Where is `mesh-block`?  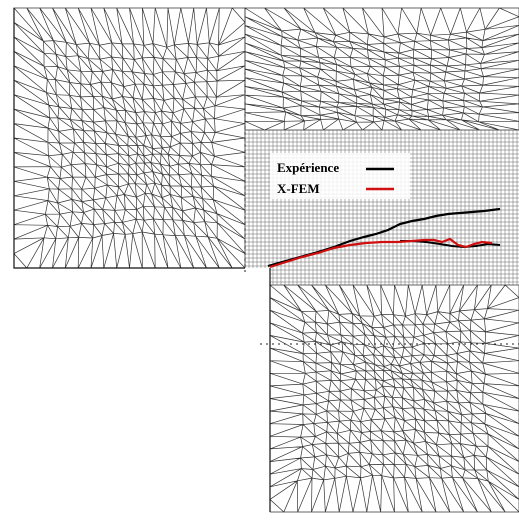 mesh-block is located at coordinates (381, 69).